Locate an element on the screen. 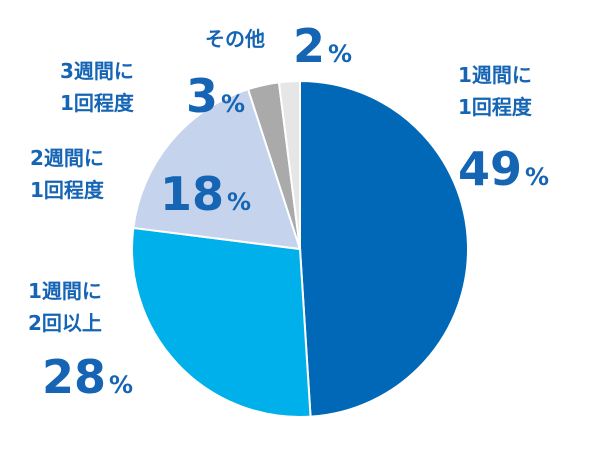 The image size is (600, 450). category-label: 2週間に is located at coordinates (67, 158).